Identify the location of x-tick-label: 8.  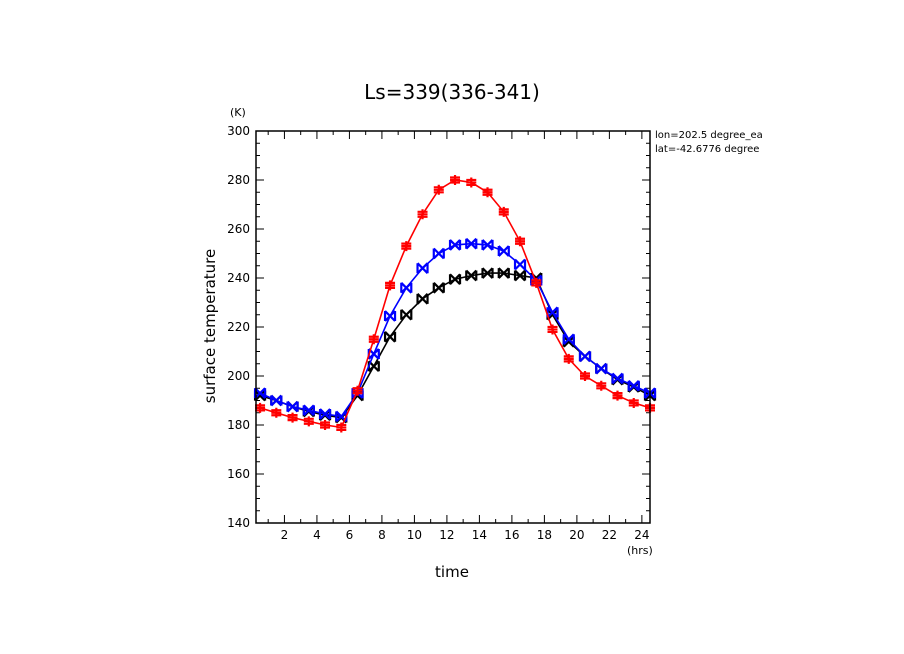
(382, 535).